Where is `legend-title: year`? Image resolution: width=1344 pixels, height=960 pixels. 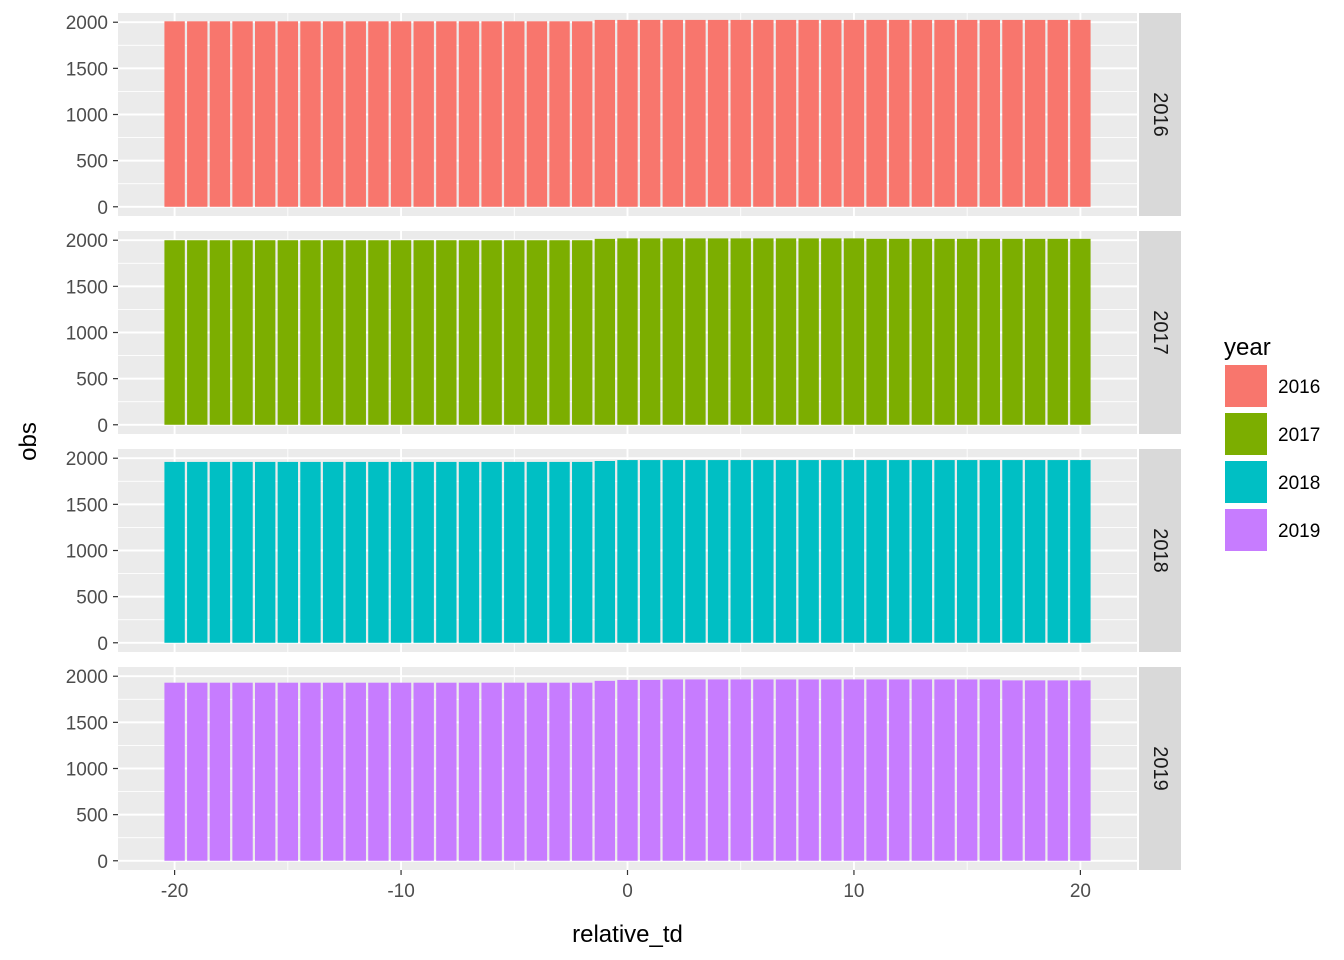
legend-title: year is located at coordinates (1247, 347).